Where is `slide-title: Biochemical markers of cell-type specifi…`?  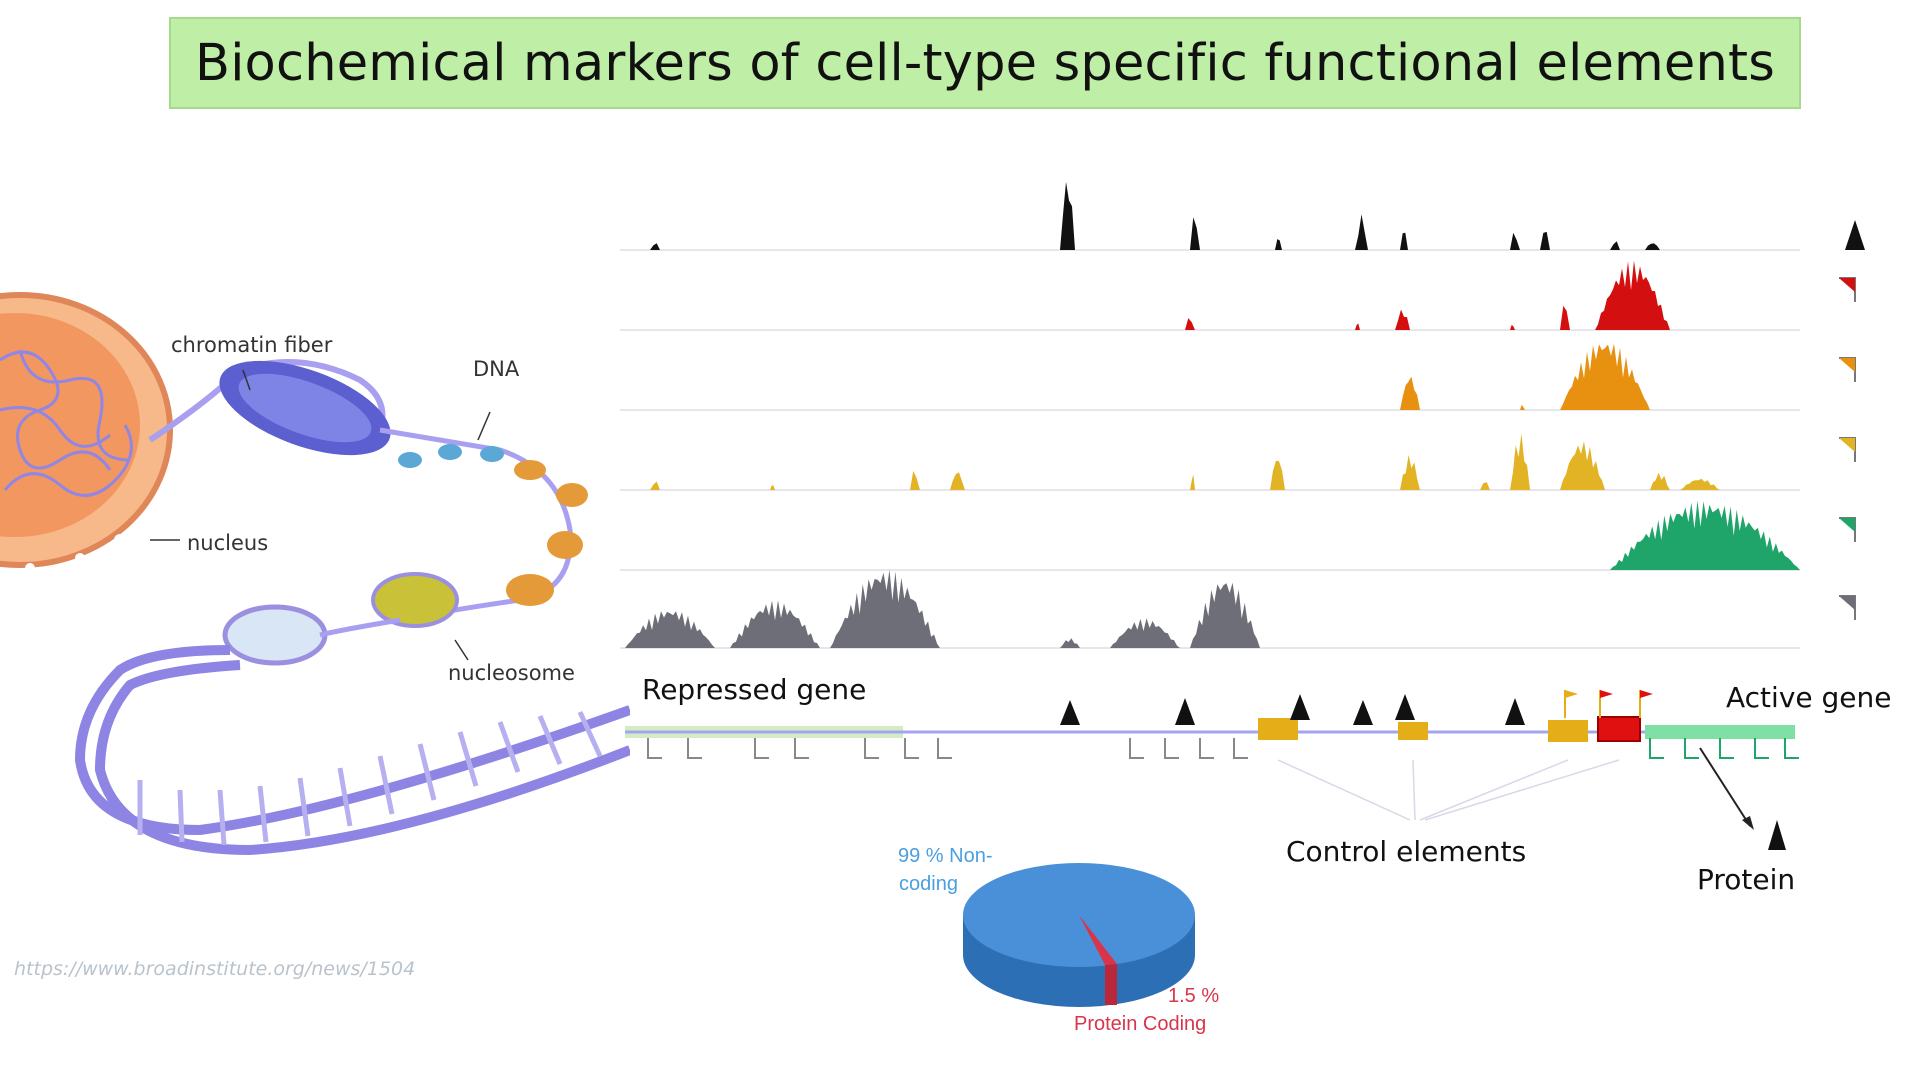
slide-title: Biochemical markers of cell-type specifi… is located at coordinates (985, 63).